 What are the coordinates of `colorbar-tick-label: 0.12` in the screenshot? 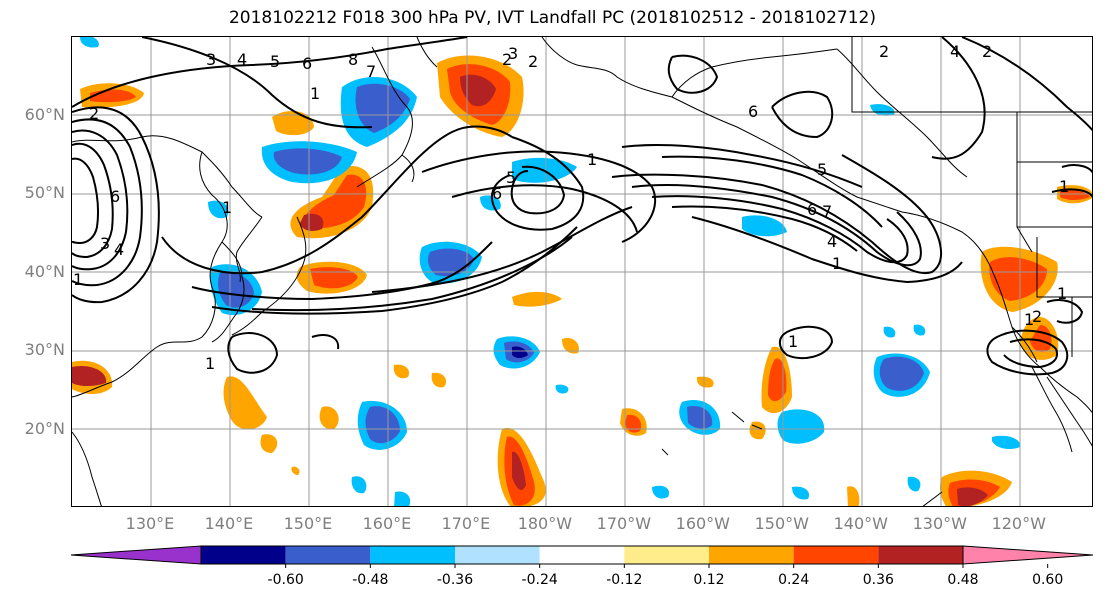 It's located at (709, 580).